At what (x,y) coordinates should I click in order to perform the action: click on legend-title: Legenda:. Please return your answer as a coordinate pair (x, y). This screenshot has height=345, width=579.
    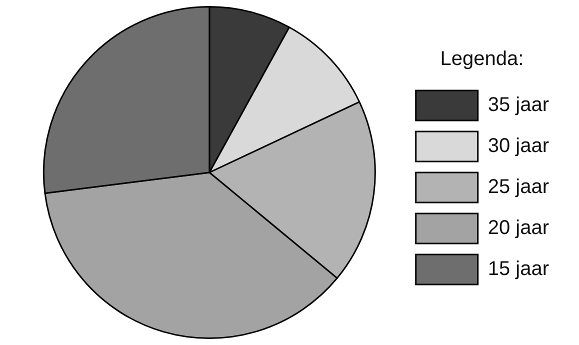
    Looking at the image, I should click on (482, 59).